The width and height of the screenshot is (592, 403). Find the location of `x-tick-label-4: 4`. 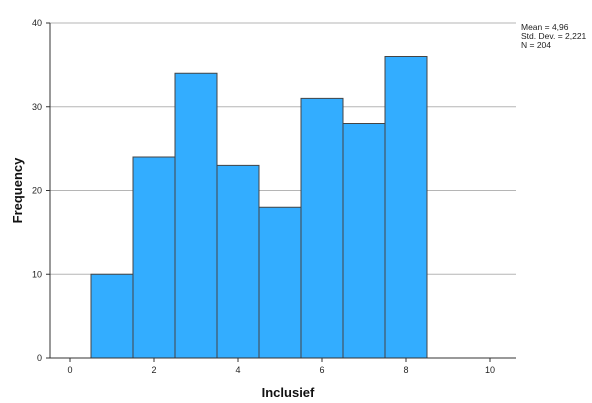

x-tick-label-4: 4 is located at coordinates (237, 370).